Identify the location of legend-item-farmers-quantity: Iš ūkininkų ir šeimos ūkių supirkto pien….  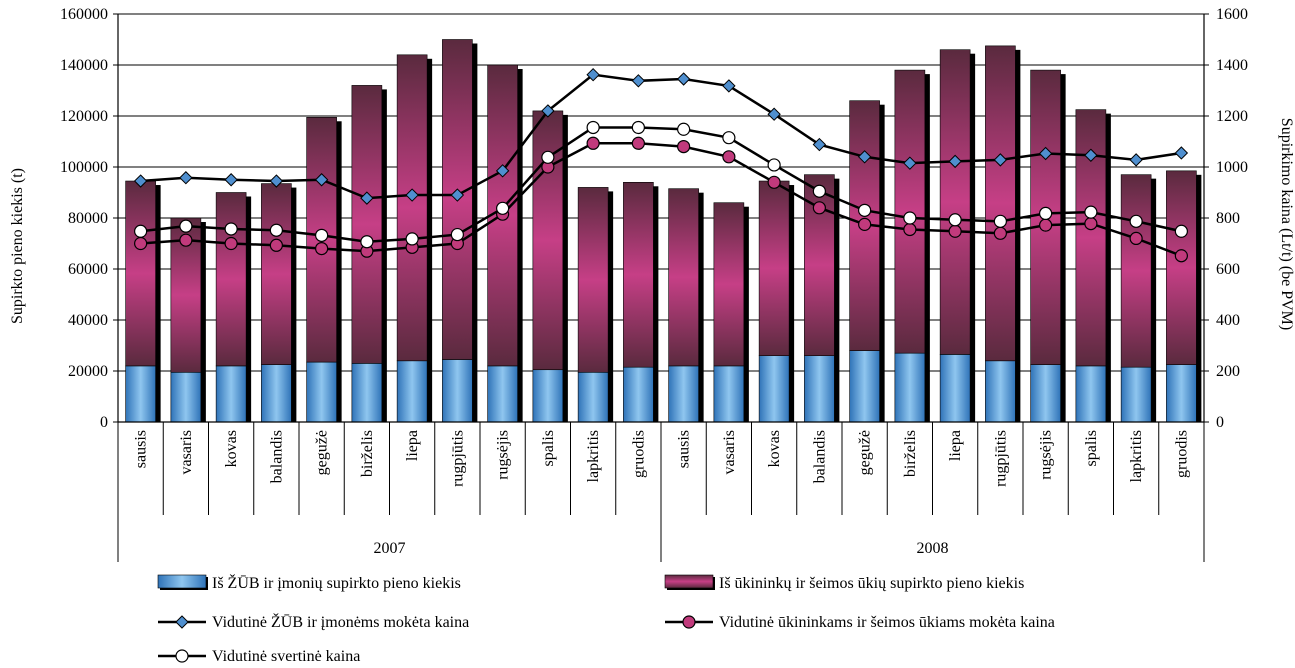
(844, 583).